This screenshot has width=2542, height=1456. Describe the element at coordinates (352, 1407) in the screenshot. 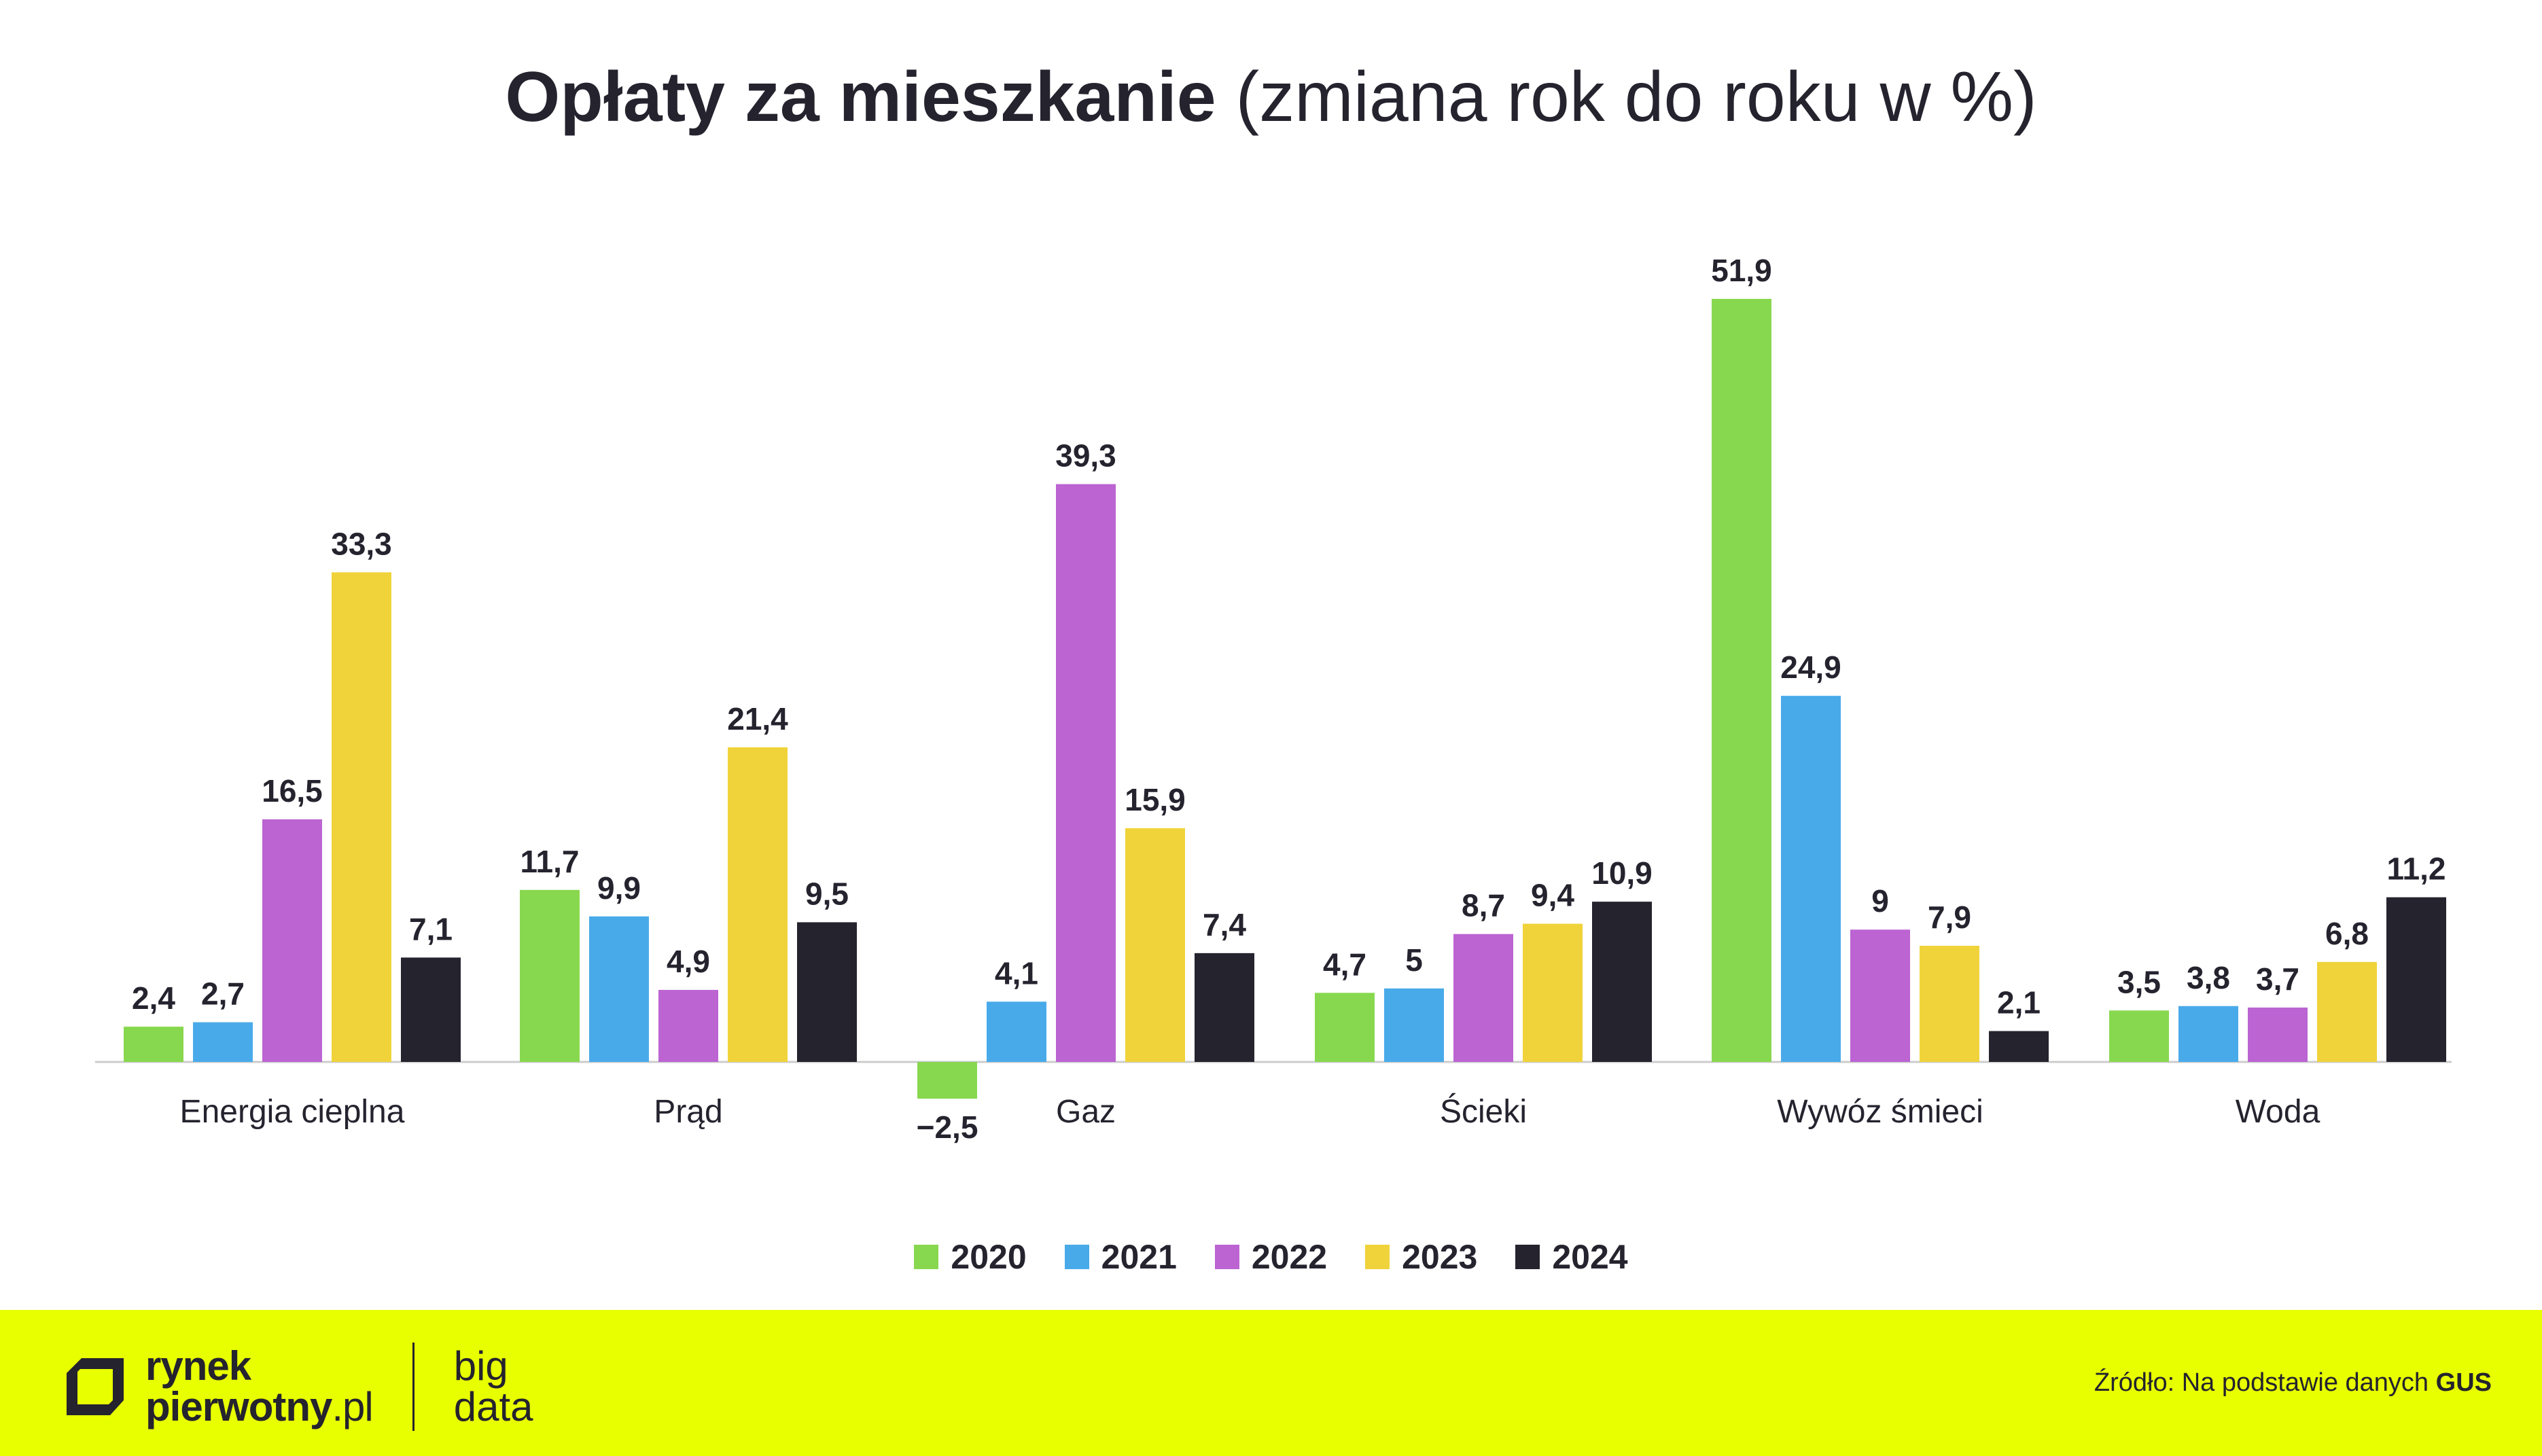

I see `brand-name-domain: .pl` at that location.